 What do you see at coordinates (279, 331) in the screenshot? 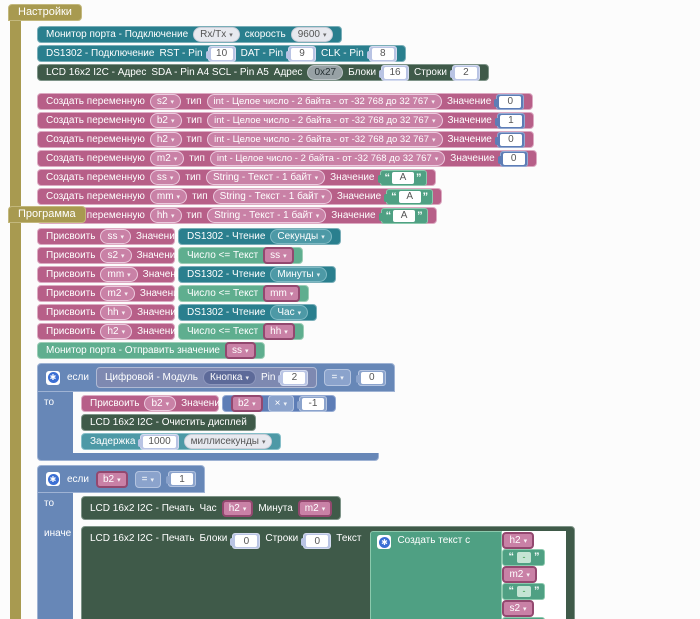
I see `variable-chip: hh` at bounding box center [279, 331].